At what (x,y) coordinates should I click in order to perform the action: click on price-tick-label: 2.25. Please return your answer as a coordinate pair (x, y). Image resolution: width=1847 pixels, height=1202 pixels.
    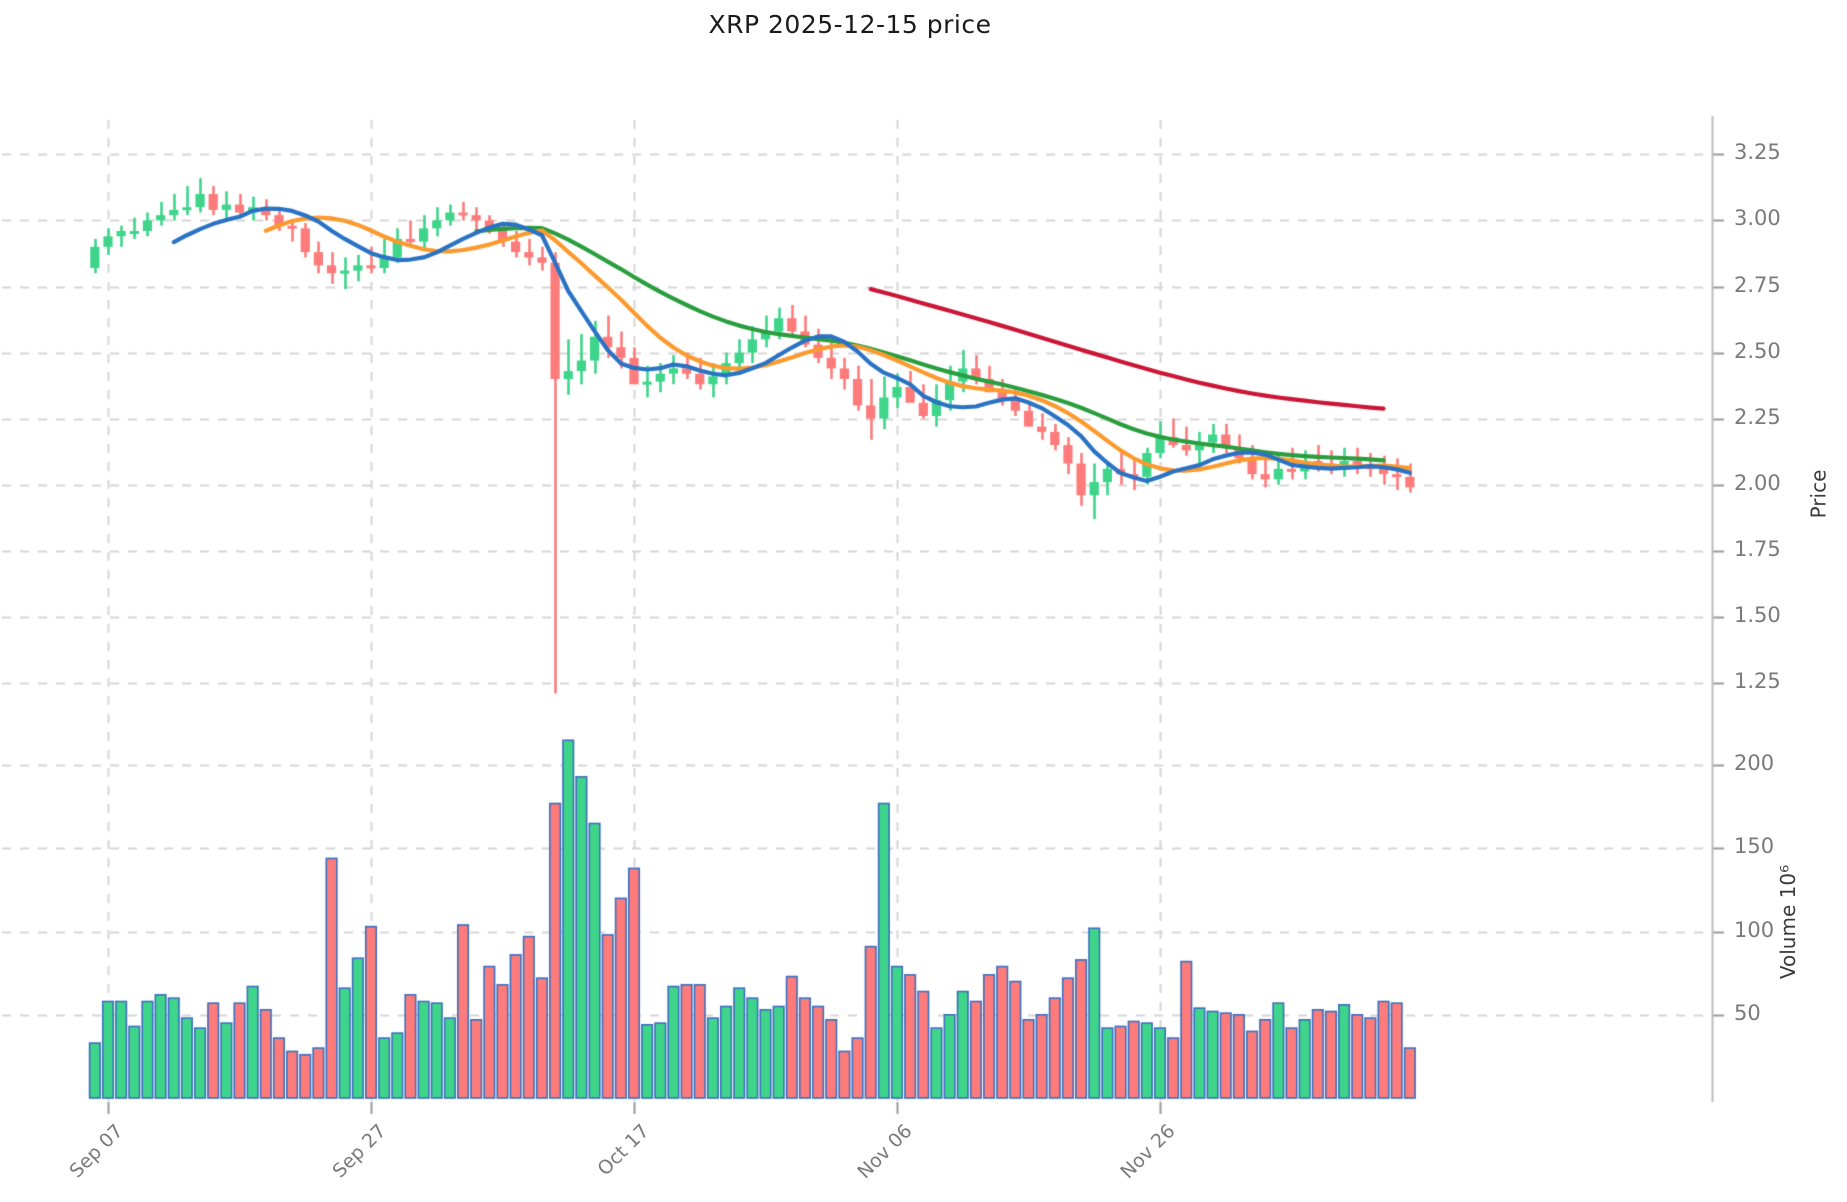
    Looking at the image, I should click on (1757, 416).